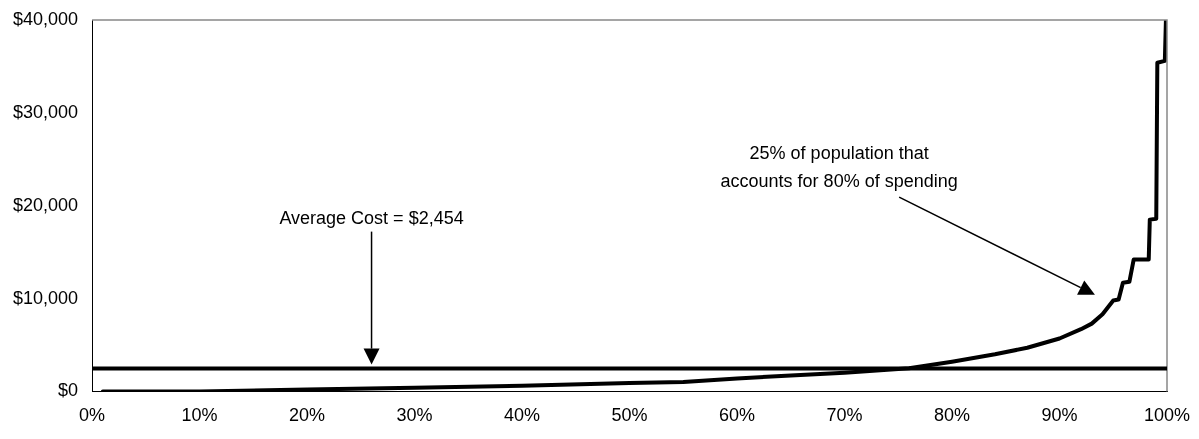 The height and width of the screenshot is (439, 1199). What do you see at coordinates (371, 217) in the screenshot?
I see `ref-line-label: Average Cost = $2,454` at bounding box center [371, 217].